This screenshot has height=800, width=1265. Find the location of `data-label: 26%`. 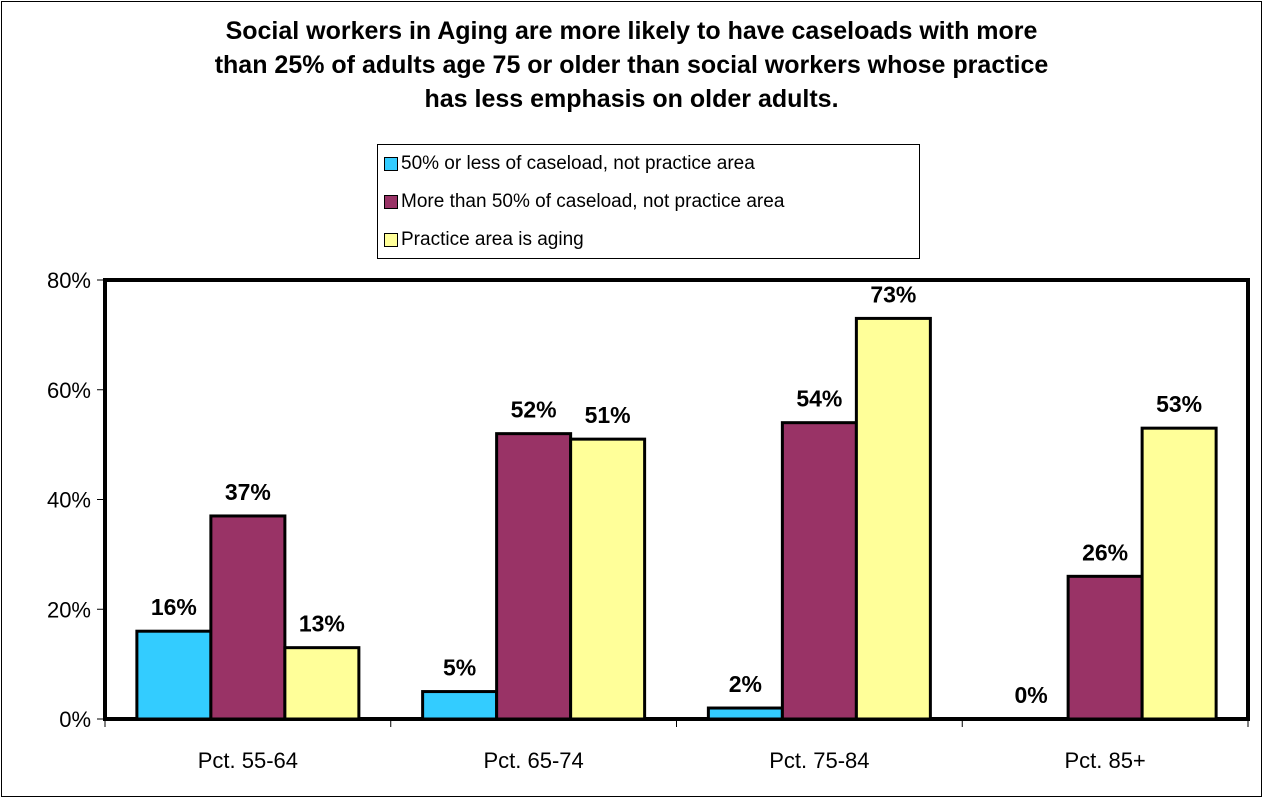

data-label: 26% is located at coordinates (1105, 552).